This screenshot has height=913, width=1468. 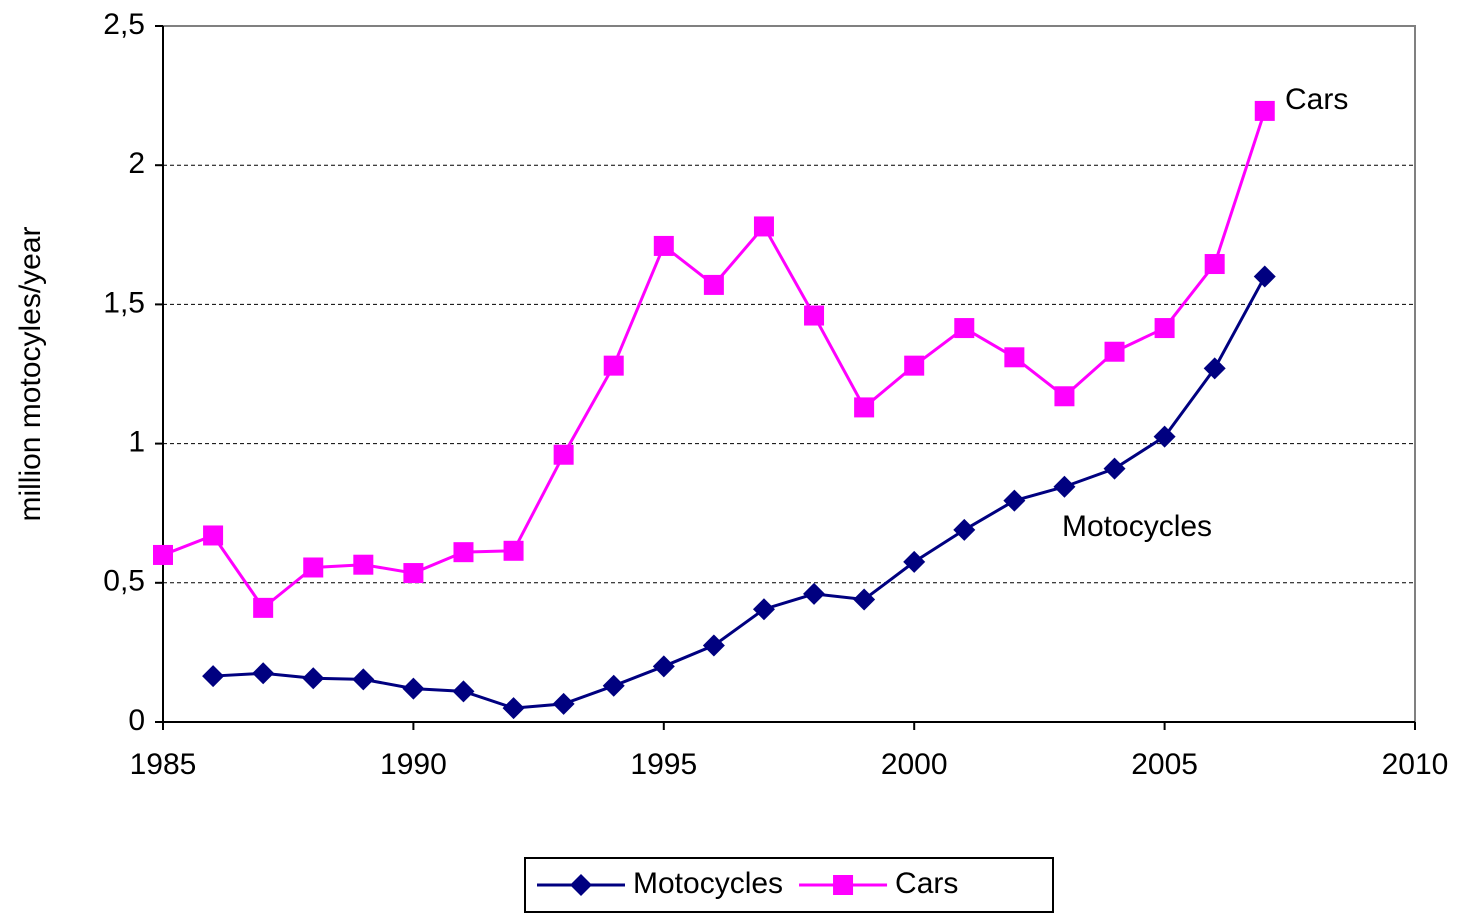 What do you see at coordinates (708, 883) in the screenshot?
I see `legend-label: Motocycles` at bounding box center [708, 883].